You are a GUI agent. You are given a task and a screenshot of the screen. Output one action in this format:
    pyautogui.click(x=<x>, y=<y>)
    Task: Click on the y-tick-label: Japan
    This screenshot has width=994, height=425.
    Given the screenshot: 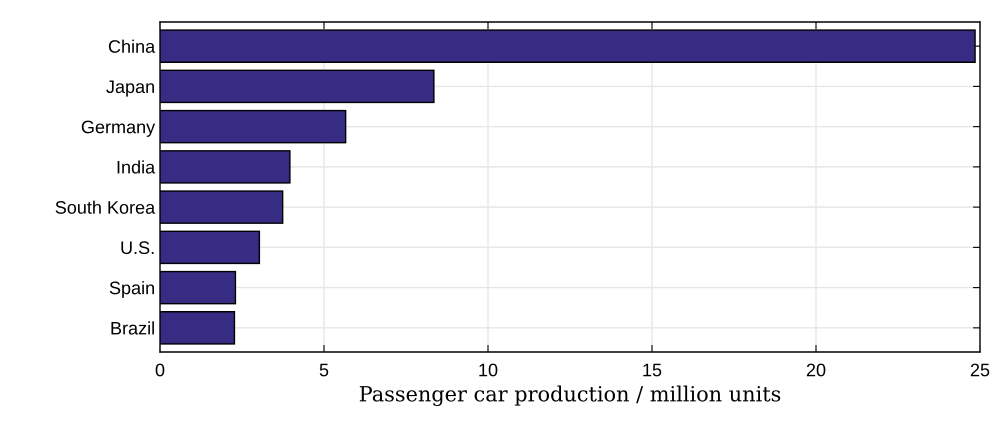 What is the action you would take?
    pyautogui.click(x=130, y=88)
    